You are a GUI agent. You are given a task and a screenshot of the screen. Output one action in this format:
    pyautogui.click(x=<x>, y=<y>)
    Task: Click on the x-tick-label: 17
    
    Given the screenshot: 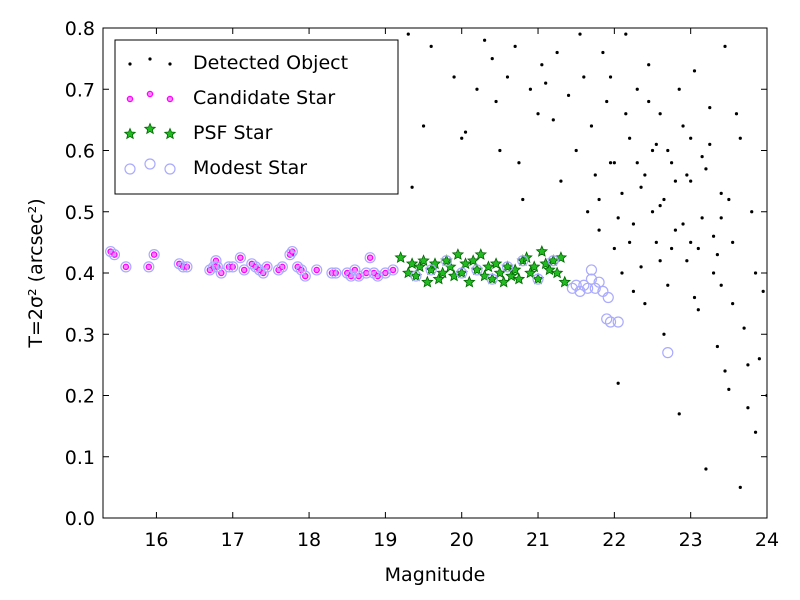 What is the action you would take?
    pyautogui.click(x=233, y=540)
    